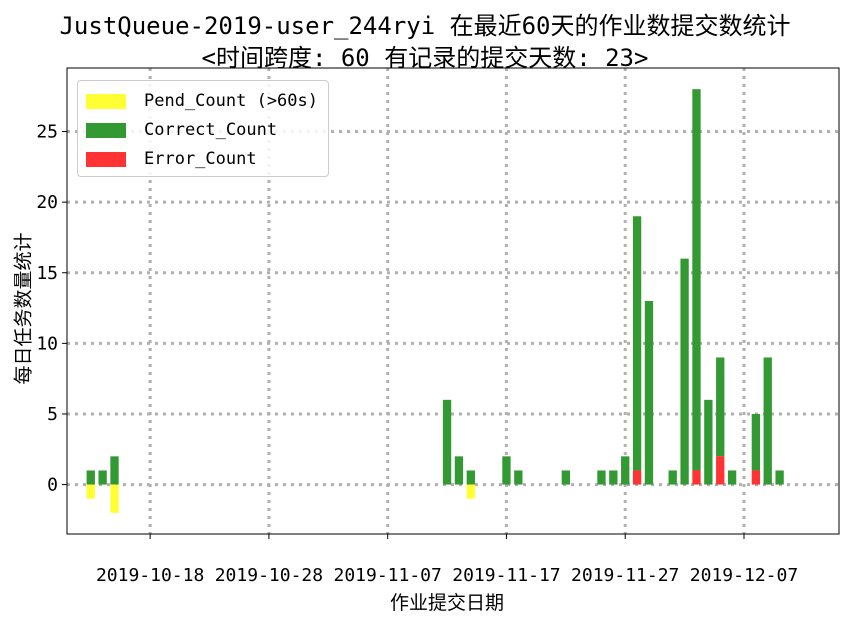 The width and height of the screenshot is (850, 618). Describe the element at coordinates (47, 202) in the screenshot. I see `y-tick-label: 20` at that location.